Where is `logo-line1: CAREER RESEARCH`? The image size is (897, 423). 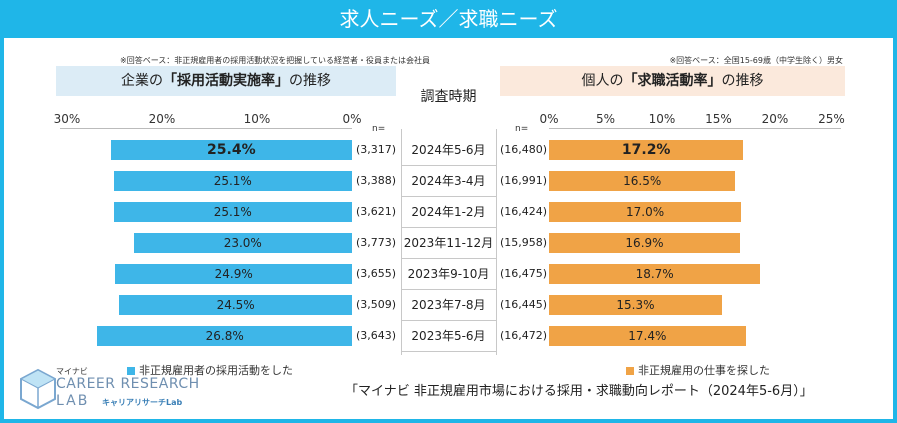 logo-line1: CAREER RESEARCH is located at coordinates (128, 384).